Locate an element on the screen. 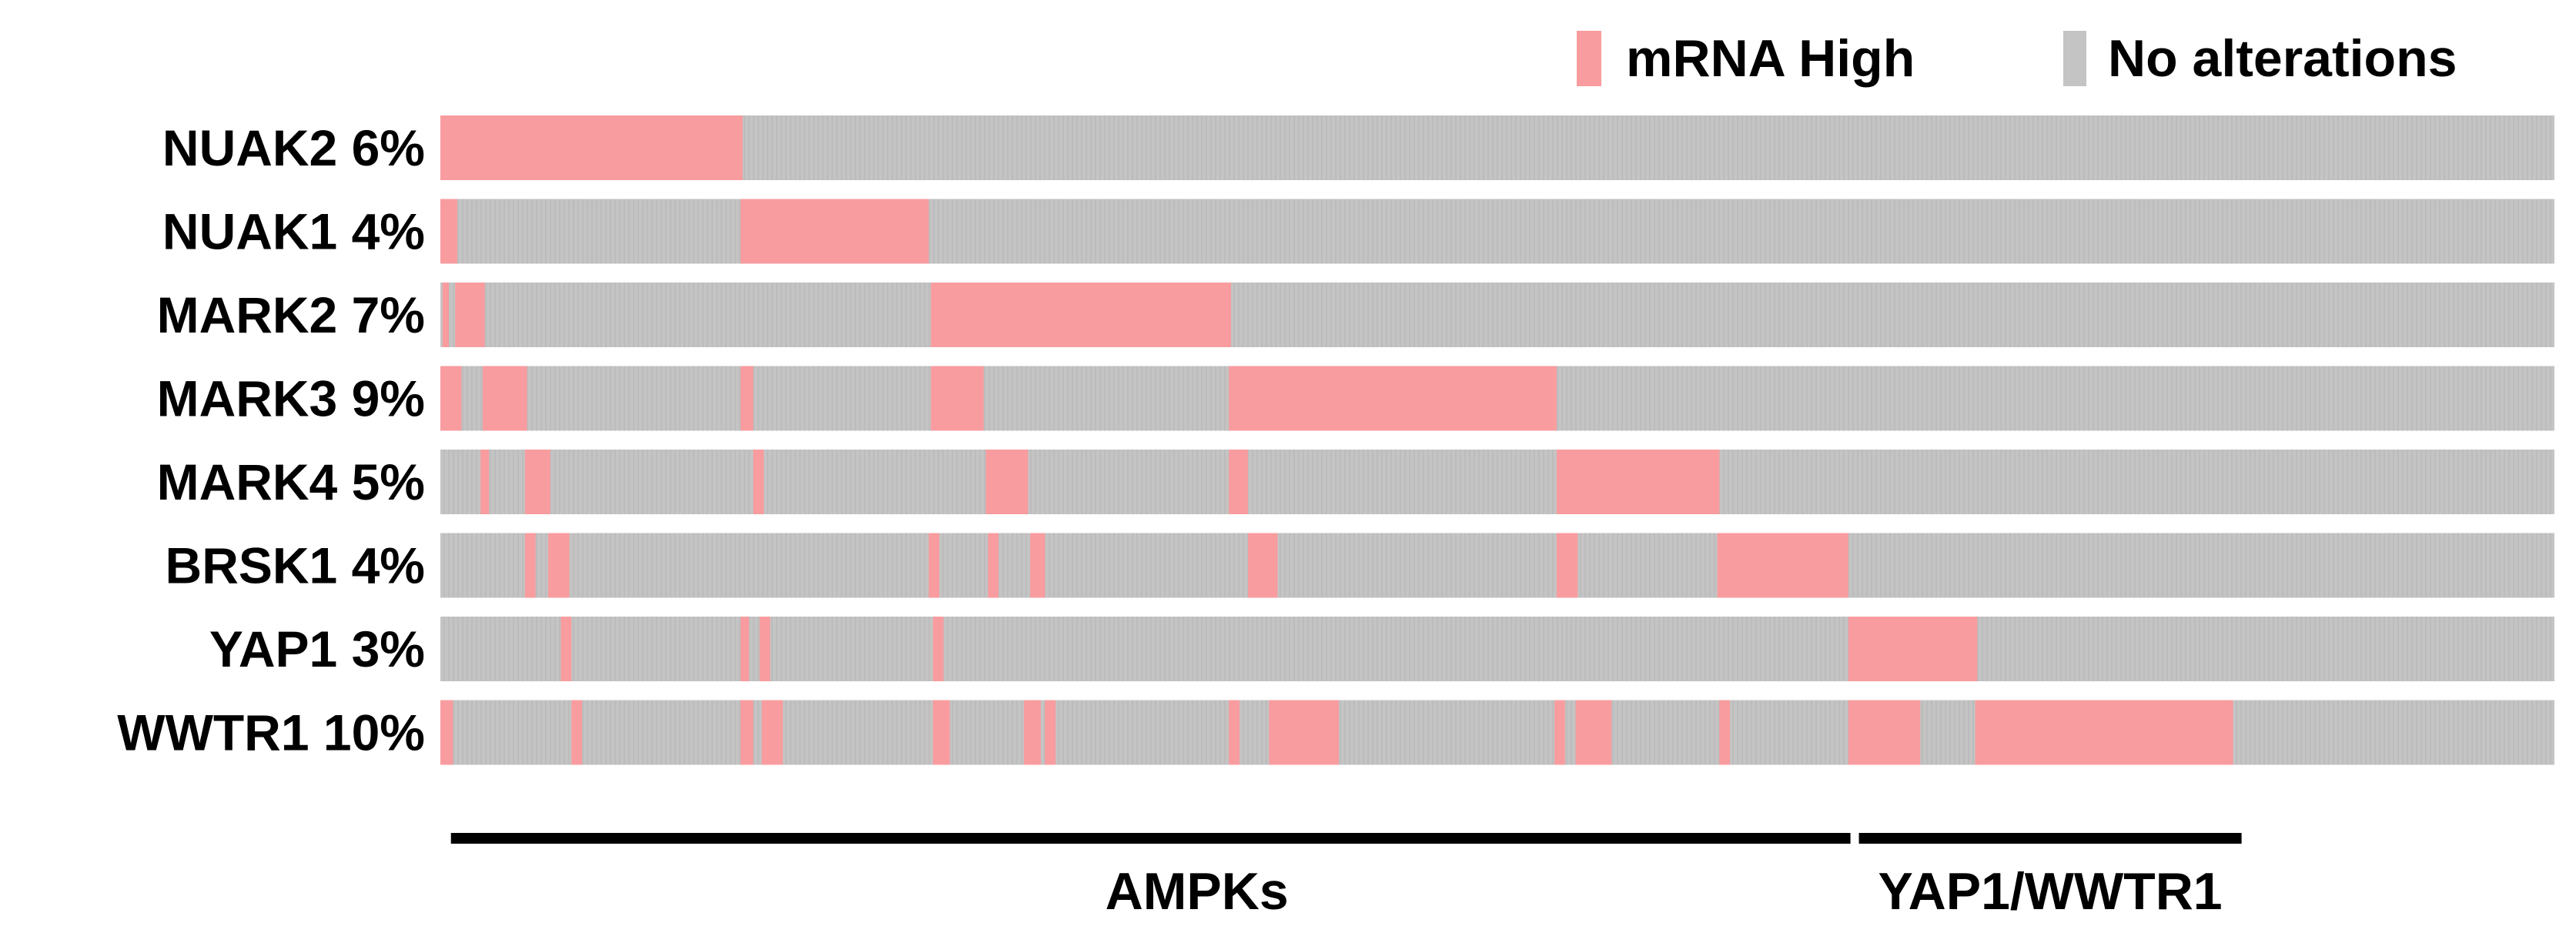 Image resolution: width=2576 pixels, height=943 pixels. row-nuak1 is located at coordinates (1497, 231).